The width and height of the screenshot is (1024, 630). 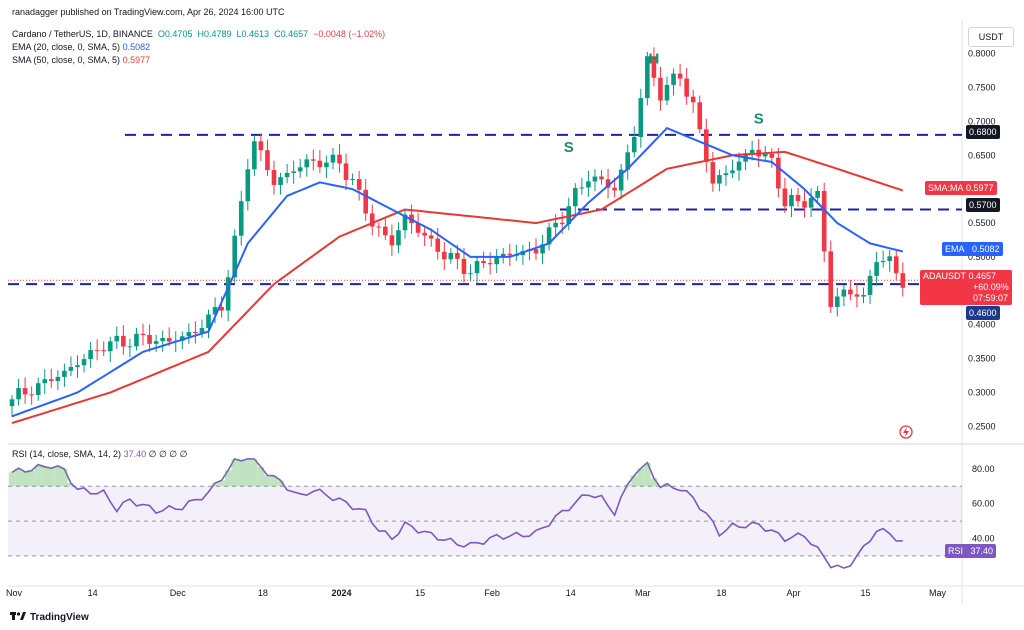 What do you see at coordinates (983, 504) in the screenshot?
I see `rsi-tick-label: 60.00` at bounding box center [983, 504].